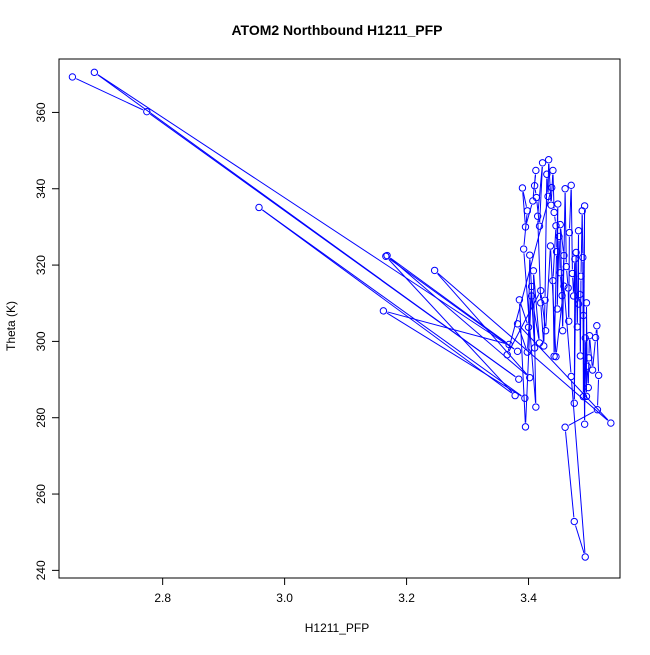 This screenshot has height=655, width=650. I want to click on y-tick-label: 260, so click(41, 494).